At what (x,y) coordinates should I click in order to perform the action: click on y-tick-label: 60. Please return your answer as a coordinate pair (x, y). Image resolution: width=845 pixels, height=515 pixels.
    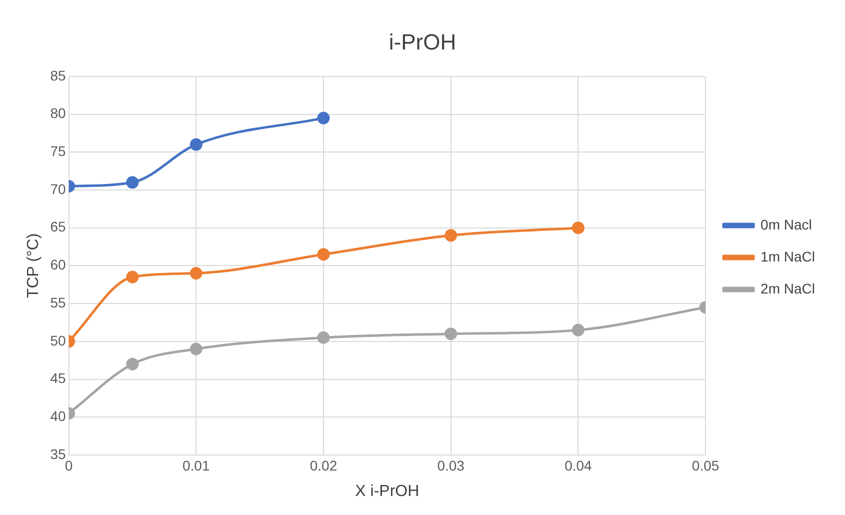
    Looking at the image, I should click on (58, 264).